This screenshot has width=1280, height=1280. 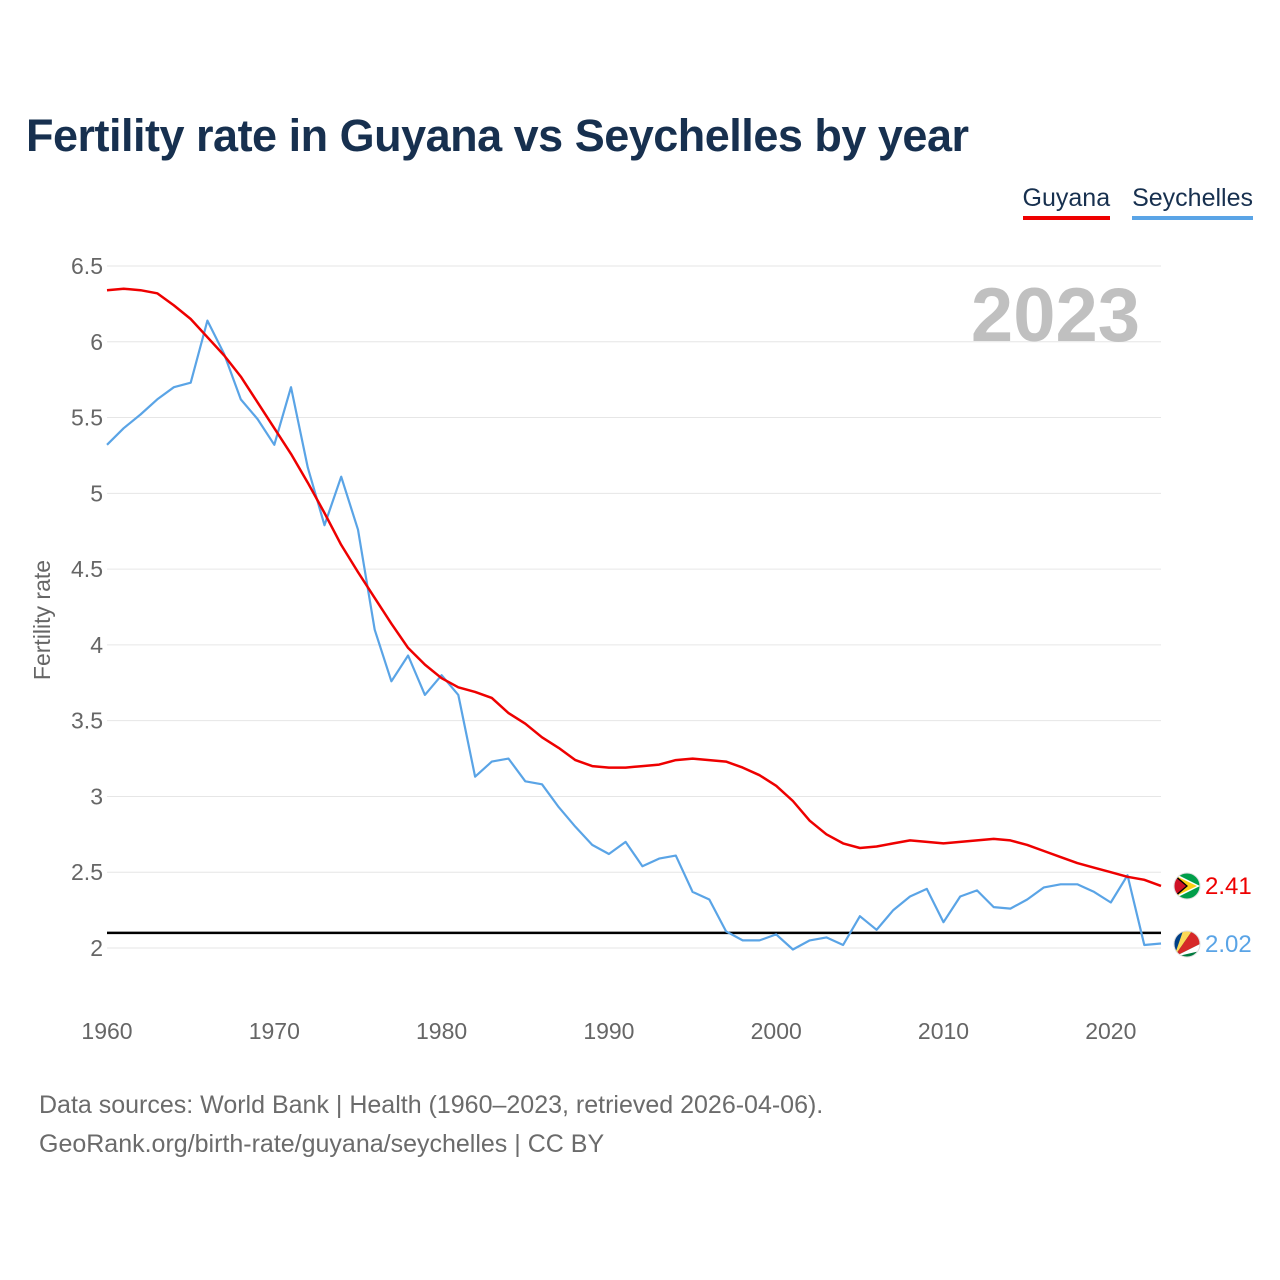 What do you see at coordinates (87, 607) in the screenshot?
I see `y-axis-ticks: 2 2.5 3 3.5 4 4.5 5 5.5 6 6.5` at bounding box center [87, 607].